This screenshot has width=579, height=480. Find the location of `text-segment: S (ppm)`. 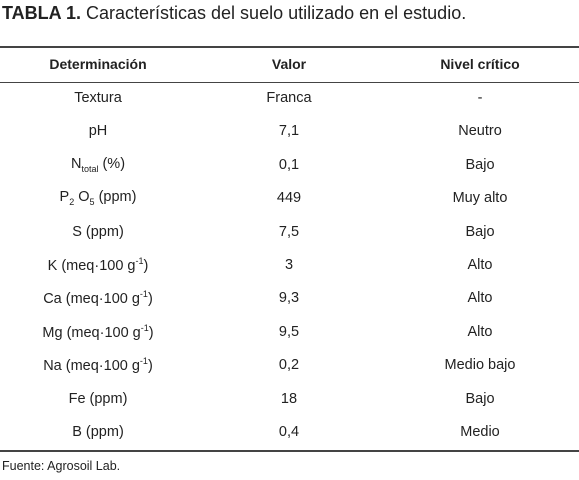

text-segment: S (ppm) is located at coordinates (98, 231).